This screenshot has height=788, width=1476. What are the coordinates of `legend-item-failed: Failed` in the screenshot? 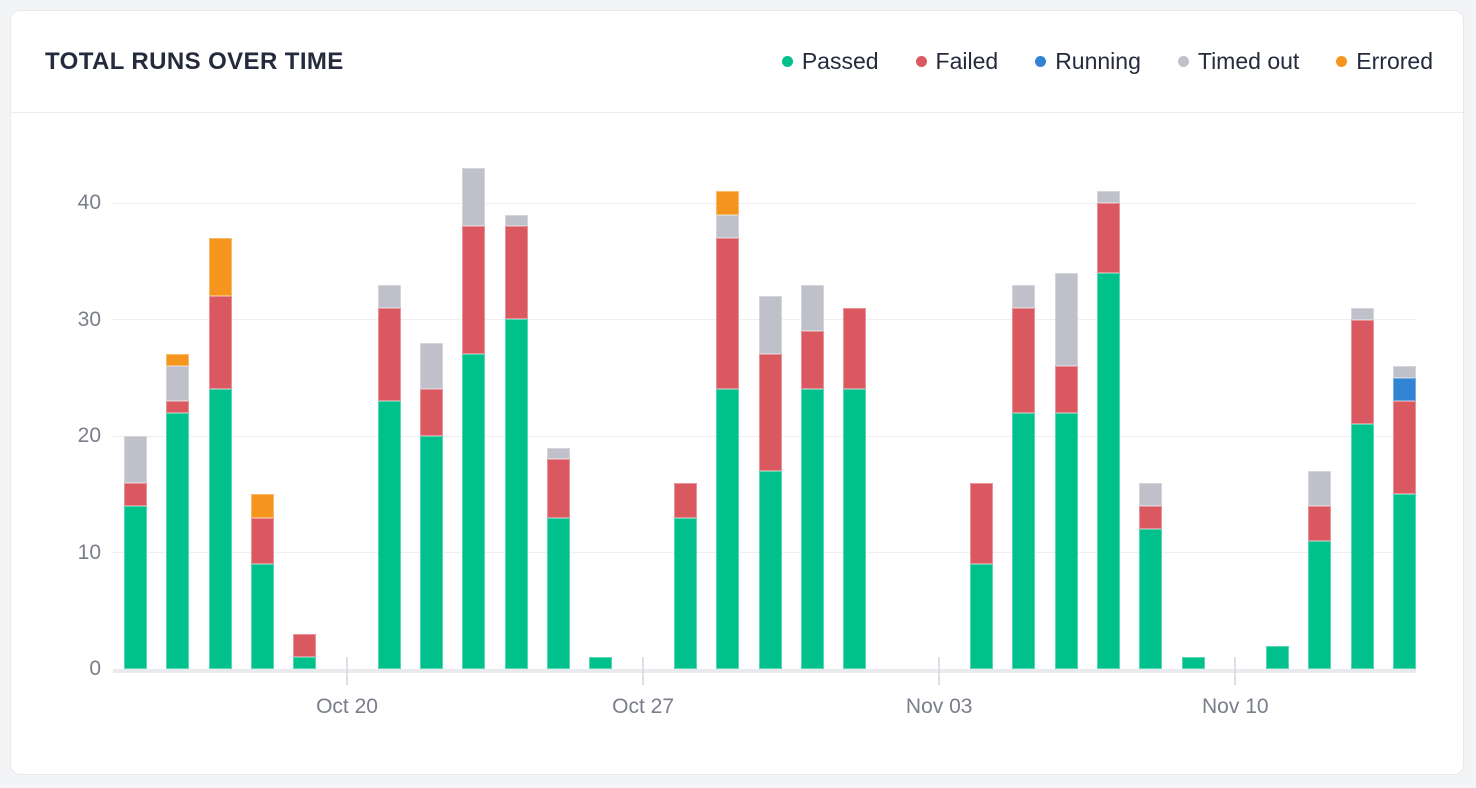 It's located at (956, 61).